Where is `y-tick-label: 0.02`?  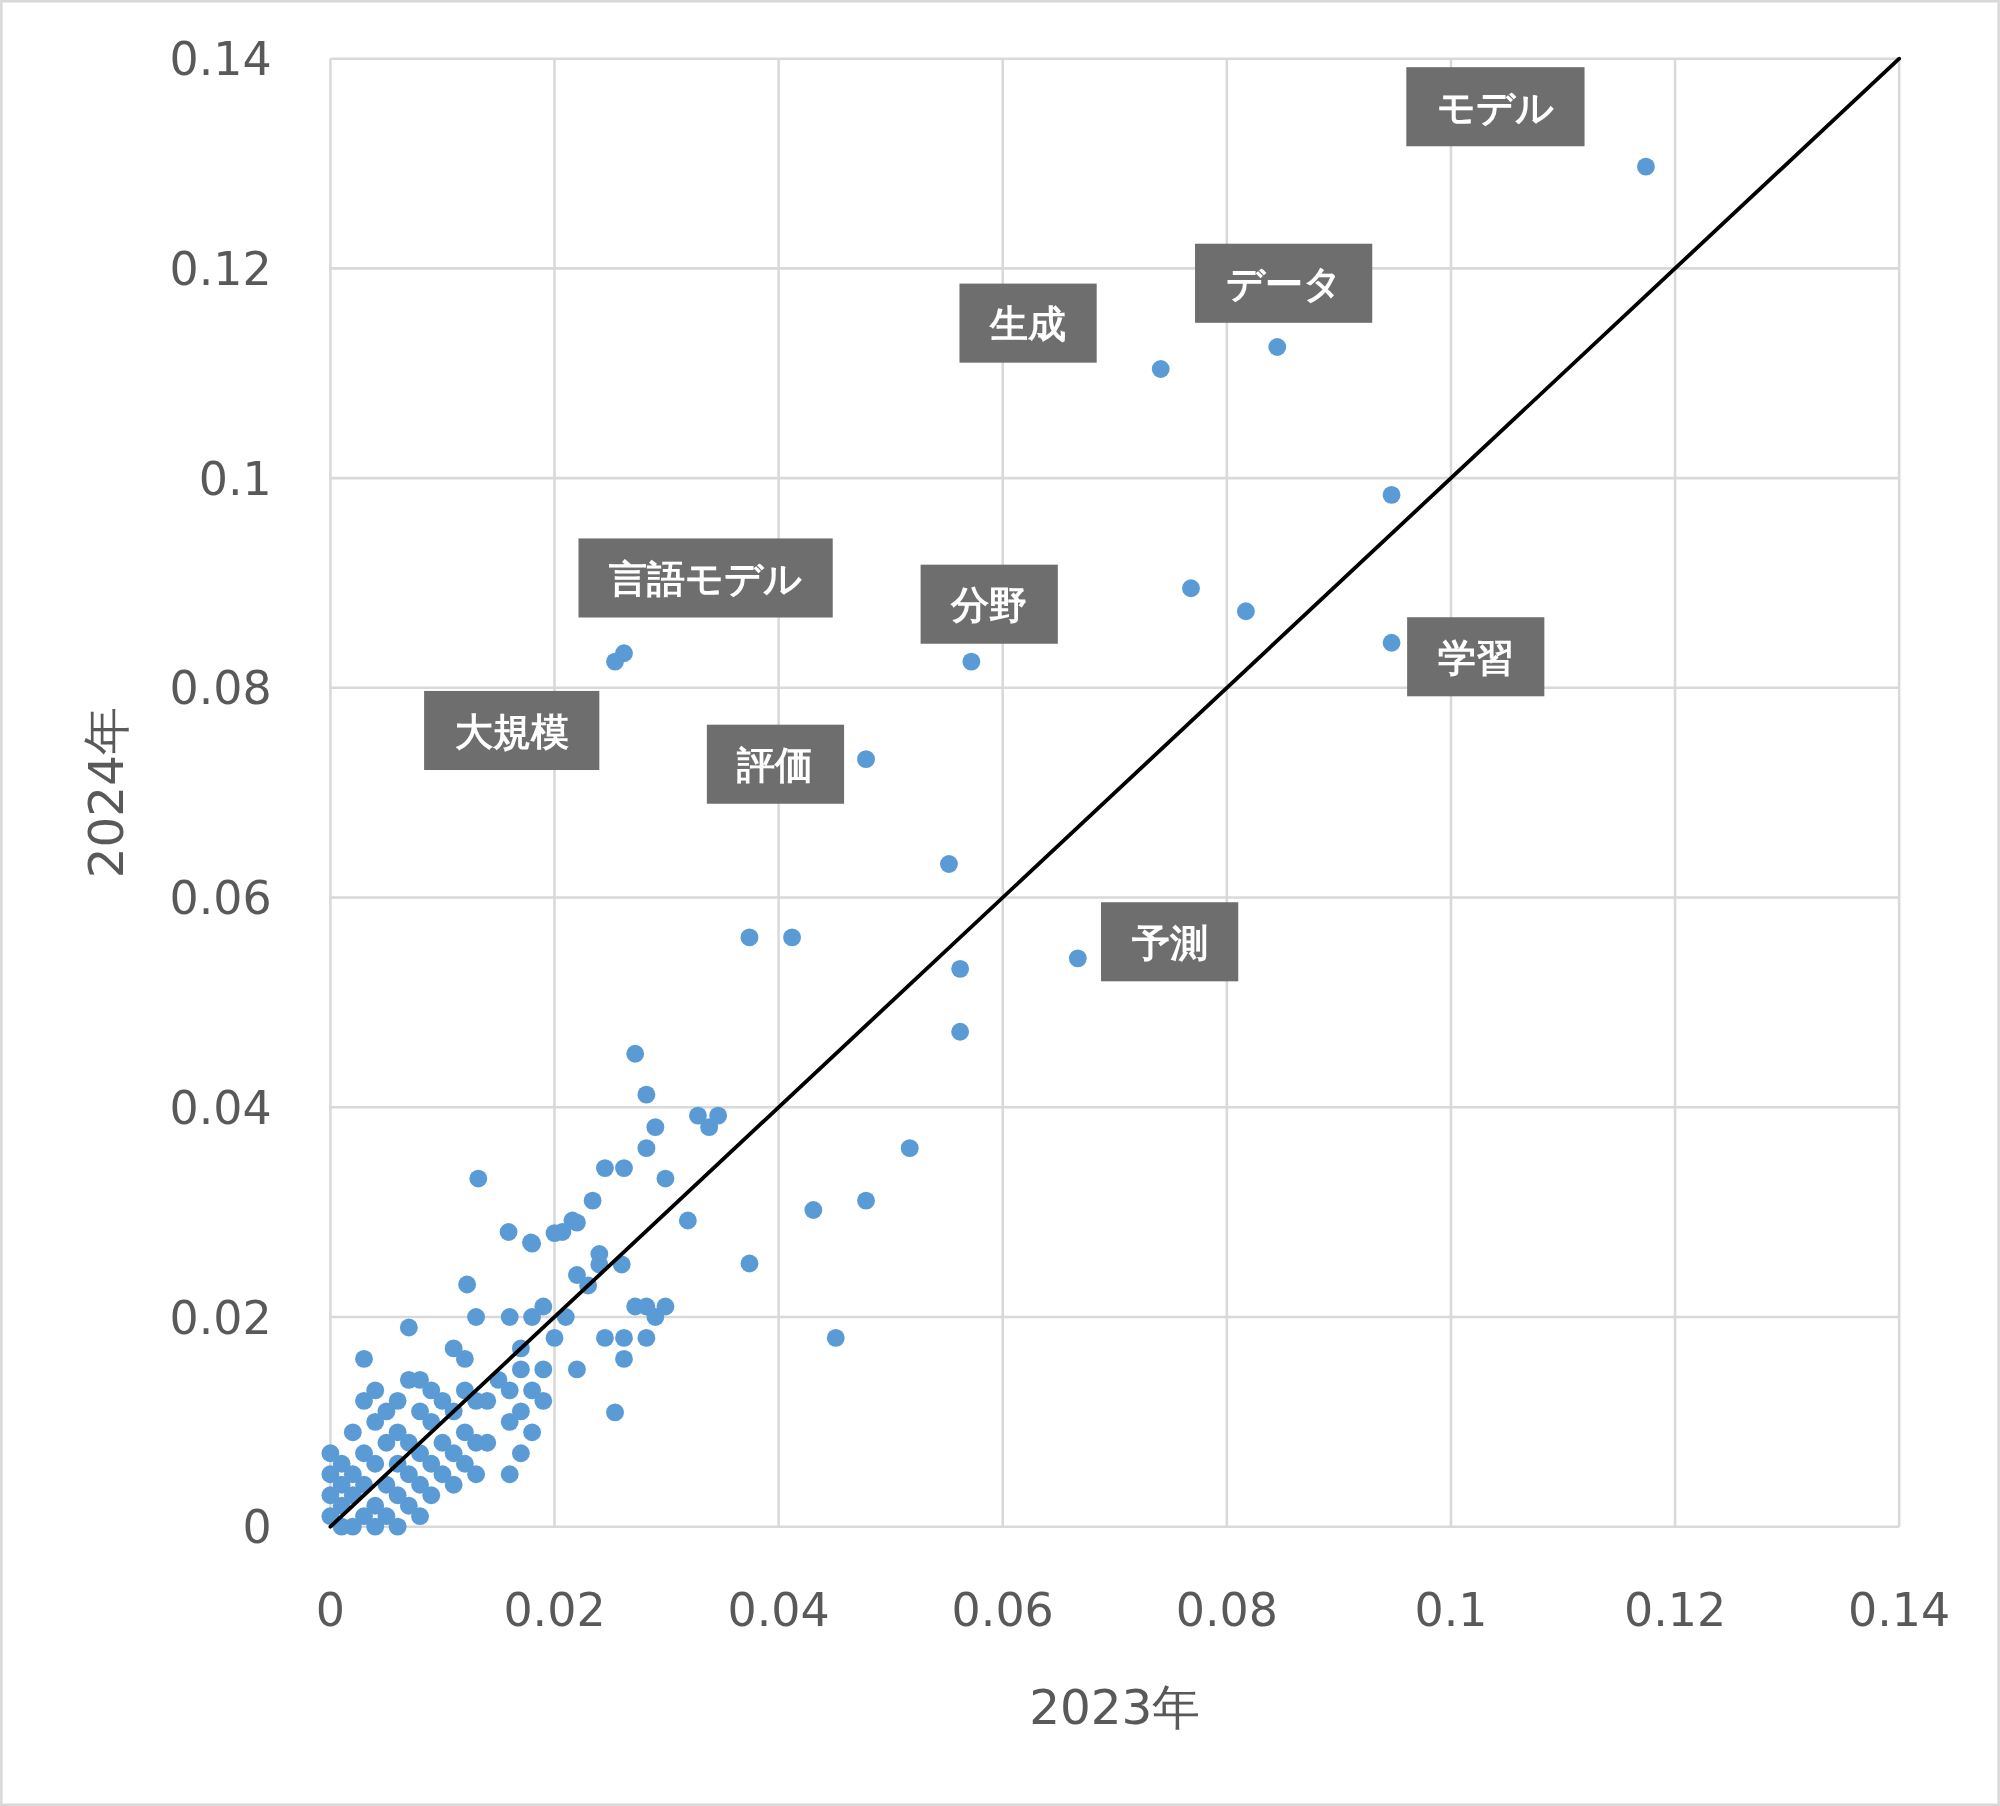
y-tick-label: 0.02 is located at coordinates (220, 1317).